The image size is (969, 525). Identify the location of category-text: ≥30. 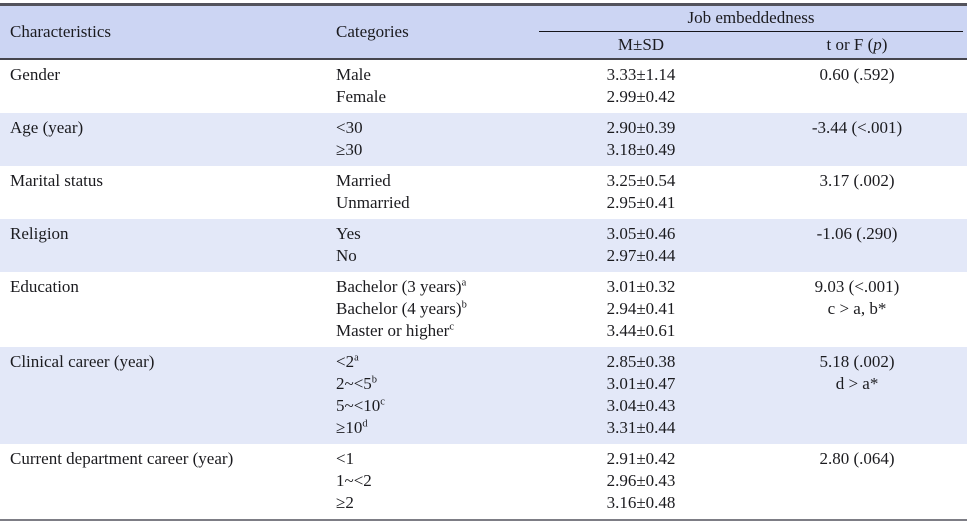
(349, 149).